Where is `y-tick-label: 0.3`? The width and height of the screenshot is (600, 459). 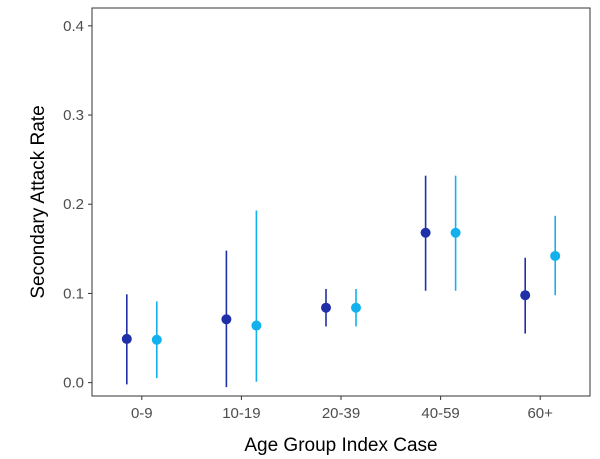
y-tick-label: 0.3 is located at coordinates (73, 115).